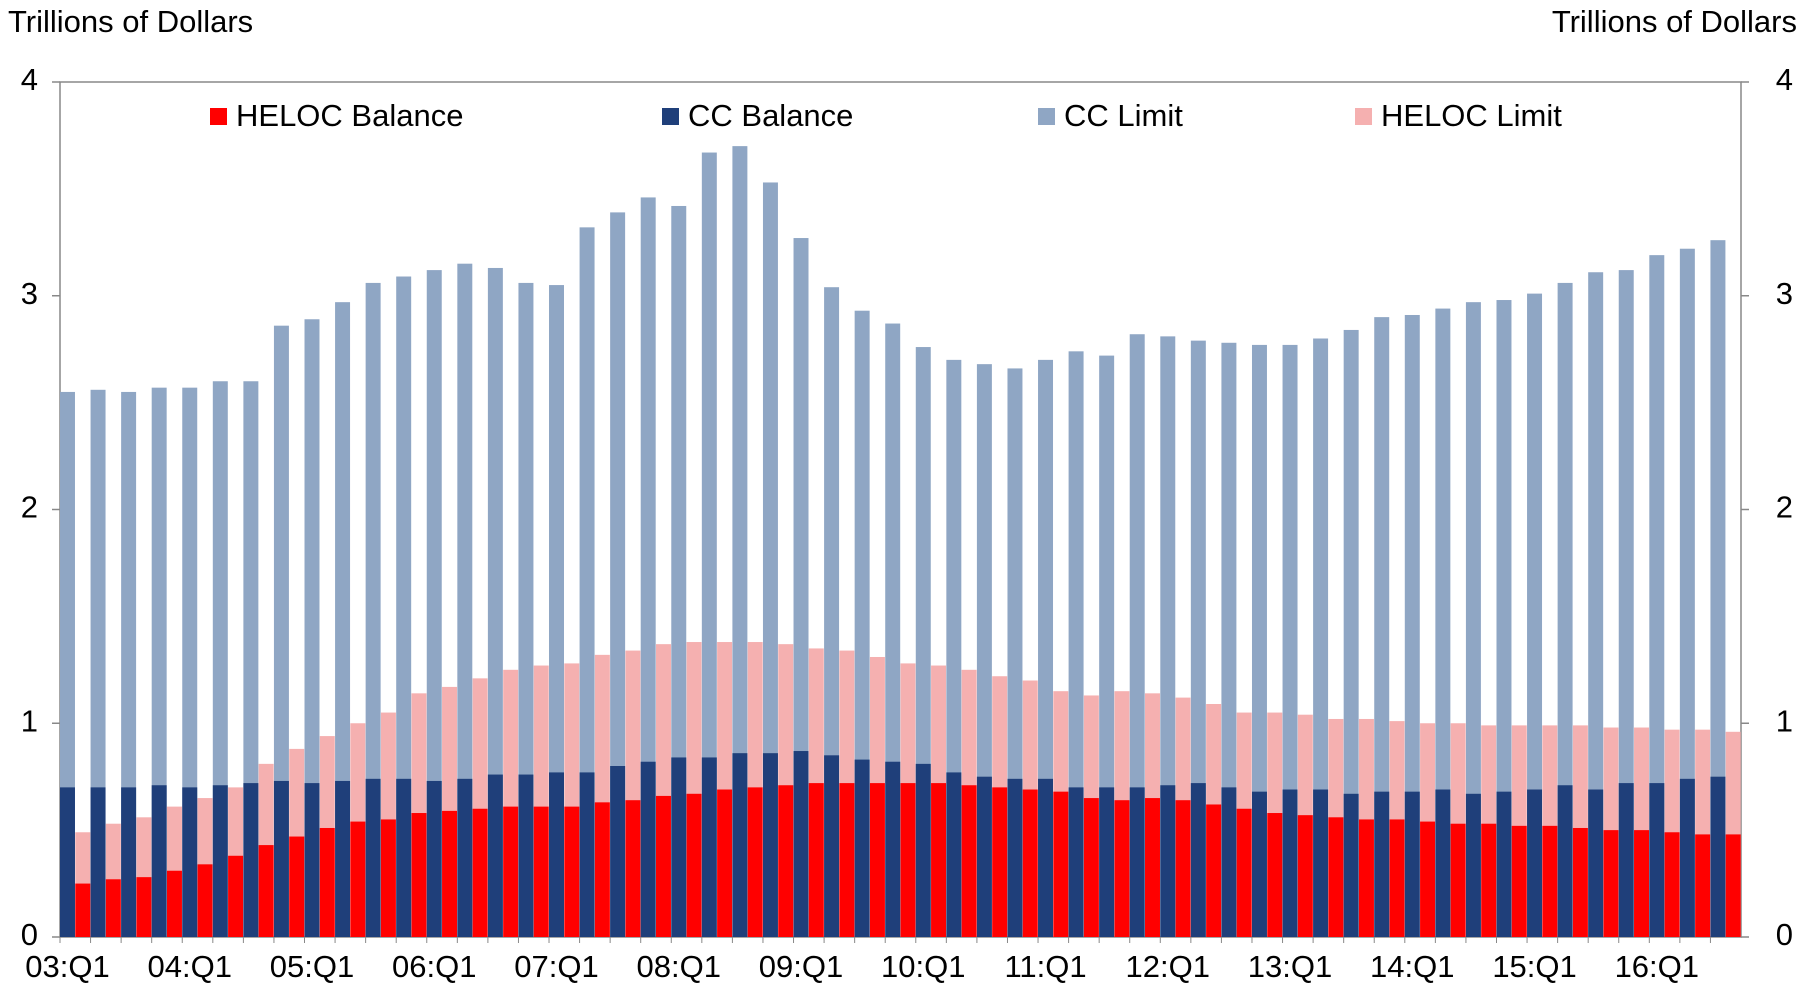  What do you see at coordinates (349, 115) in the screenshot?
I see `legend-label: HELOC Balance` at bounding box center [349, 115].